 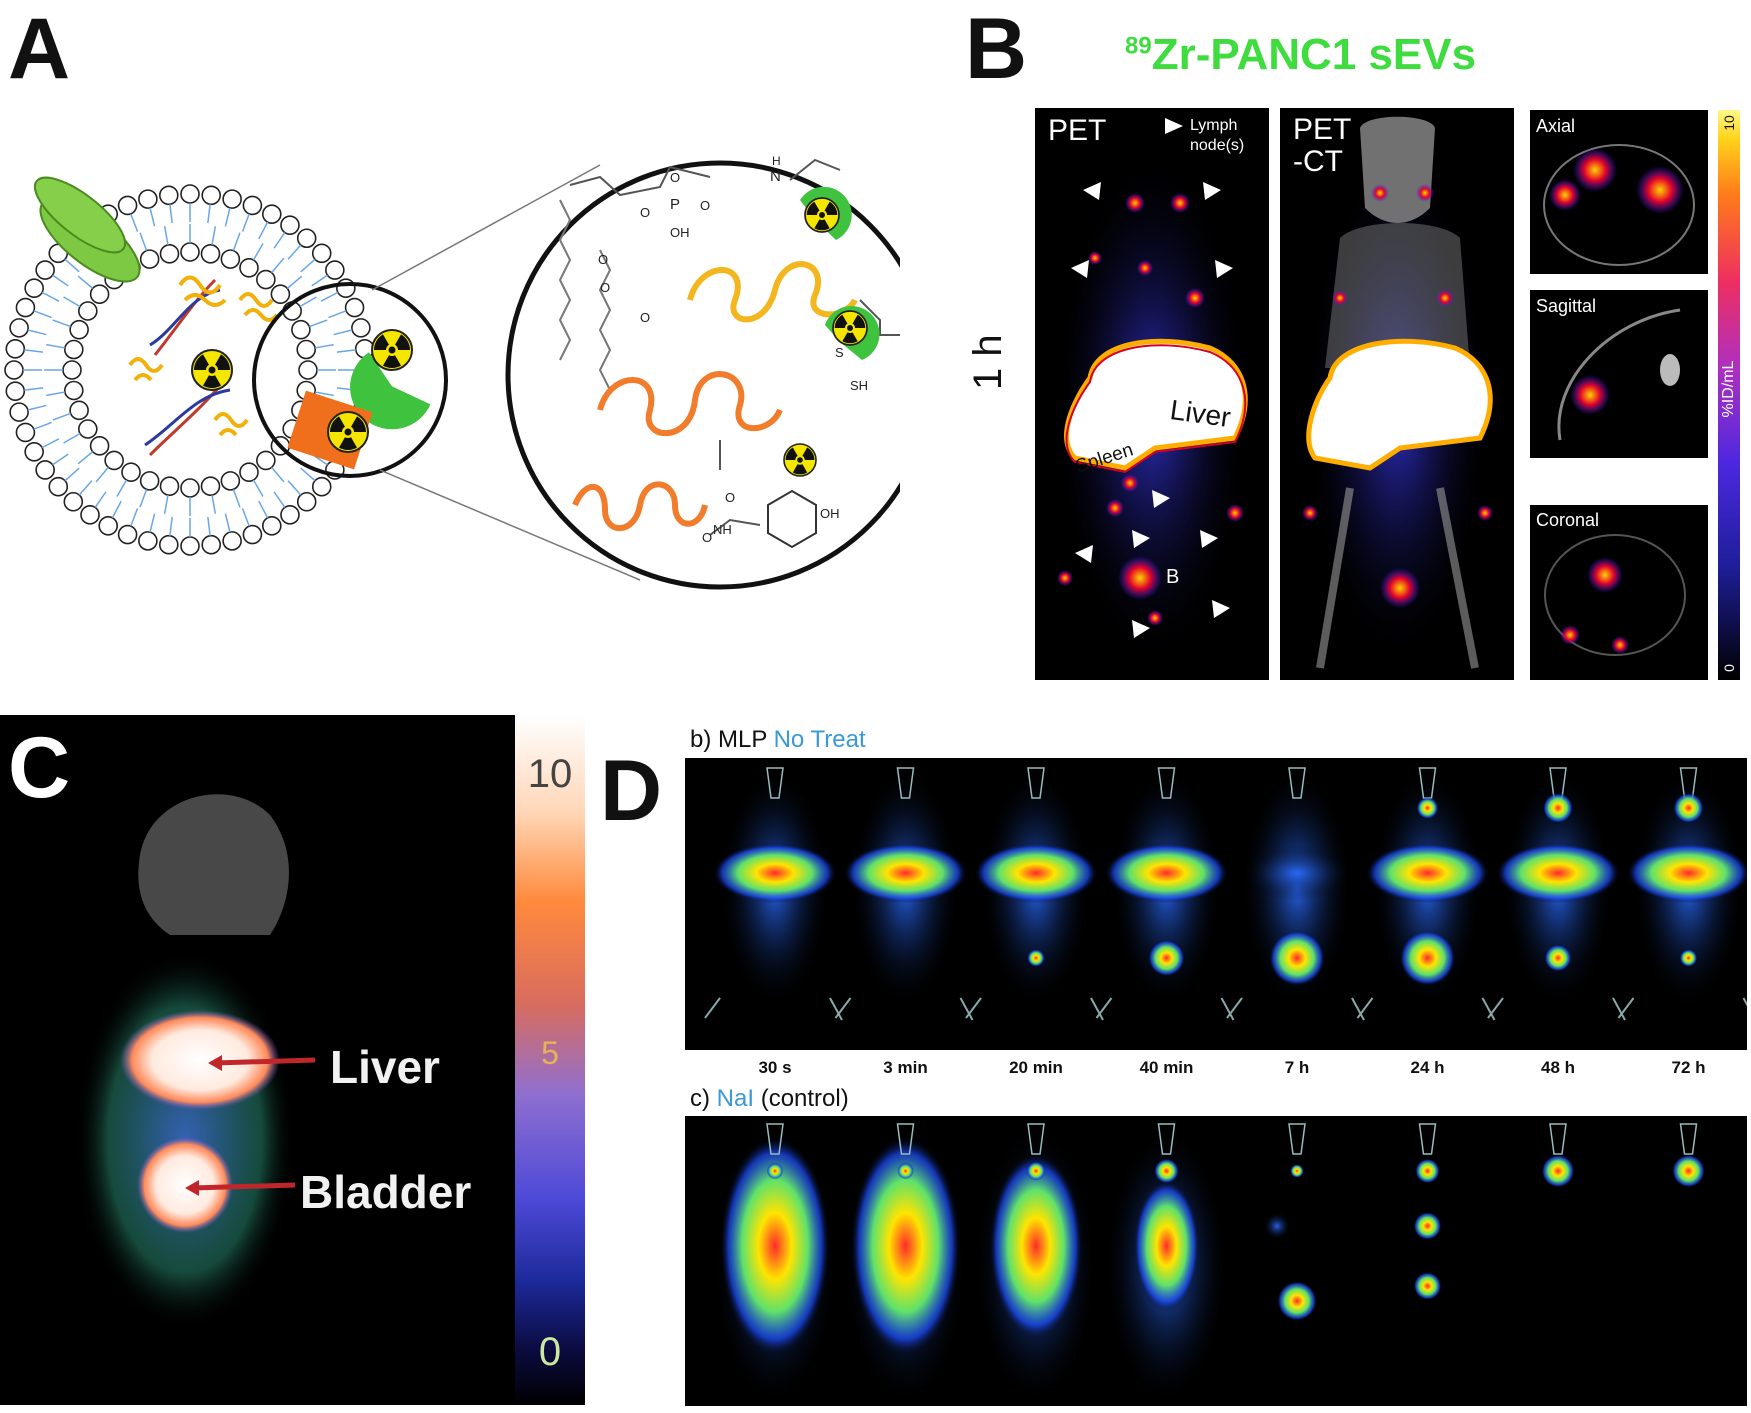 What do you see at coordinates (775, 176) in the screenshot?
I see `chem-label-nh: N` at bounding box center [775, 176].